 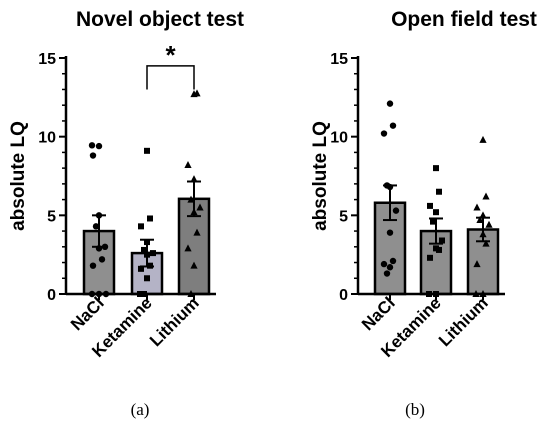 I want to click on panel-caption: (b), so click(x=415, y=409).